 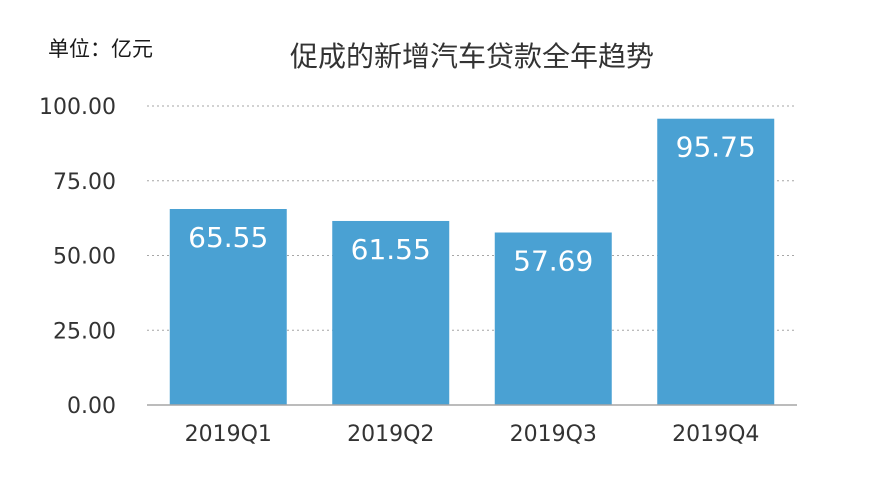 I want to click on bar-value-label: 65.55, so click(x=228, y=237).